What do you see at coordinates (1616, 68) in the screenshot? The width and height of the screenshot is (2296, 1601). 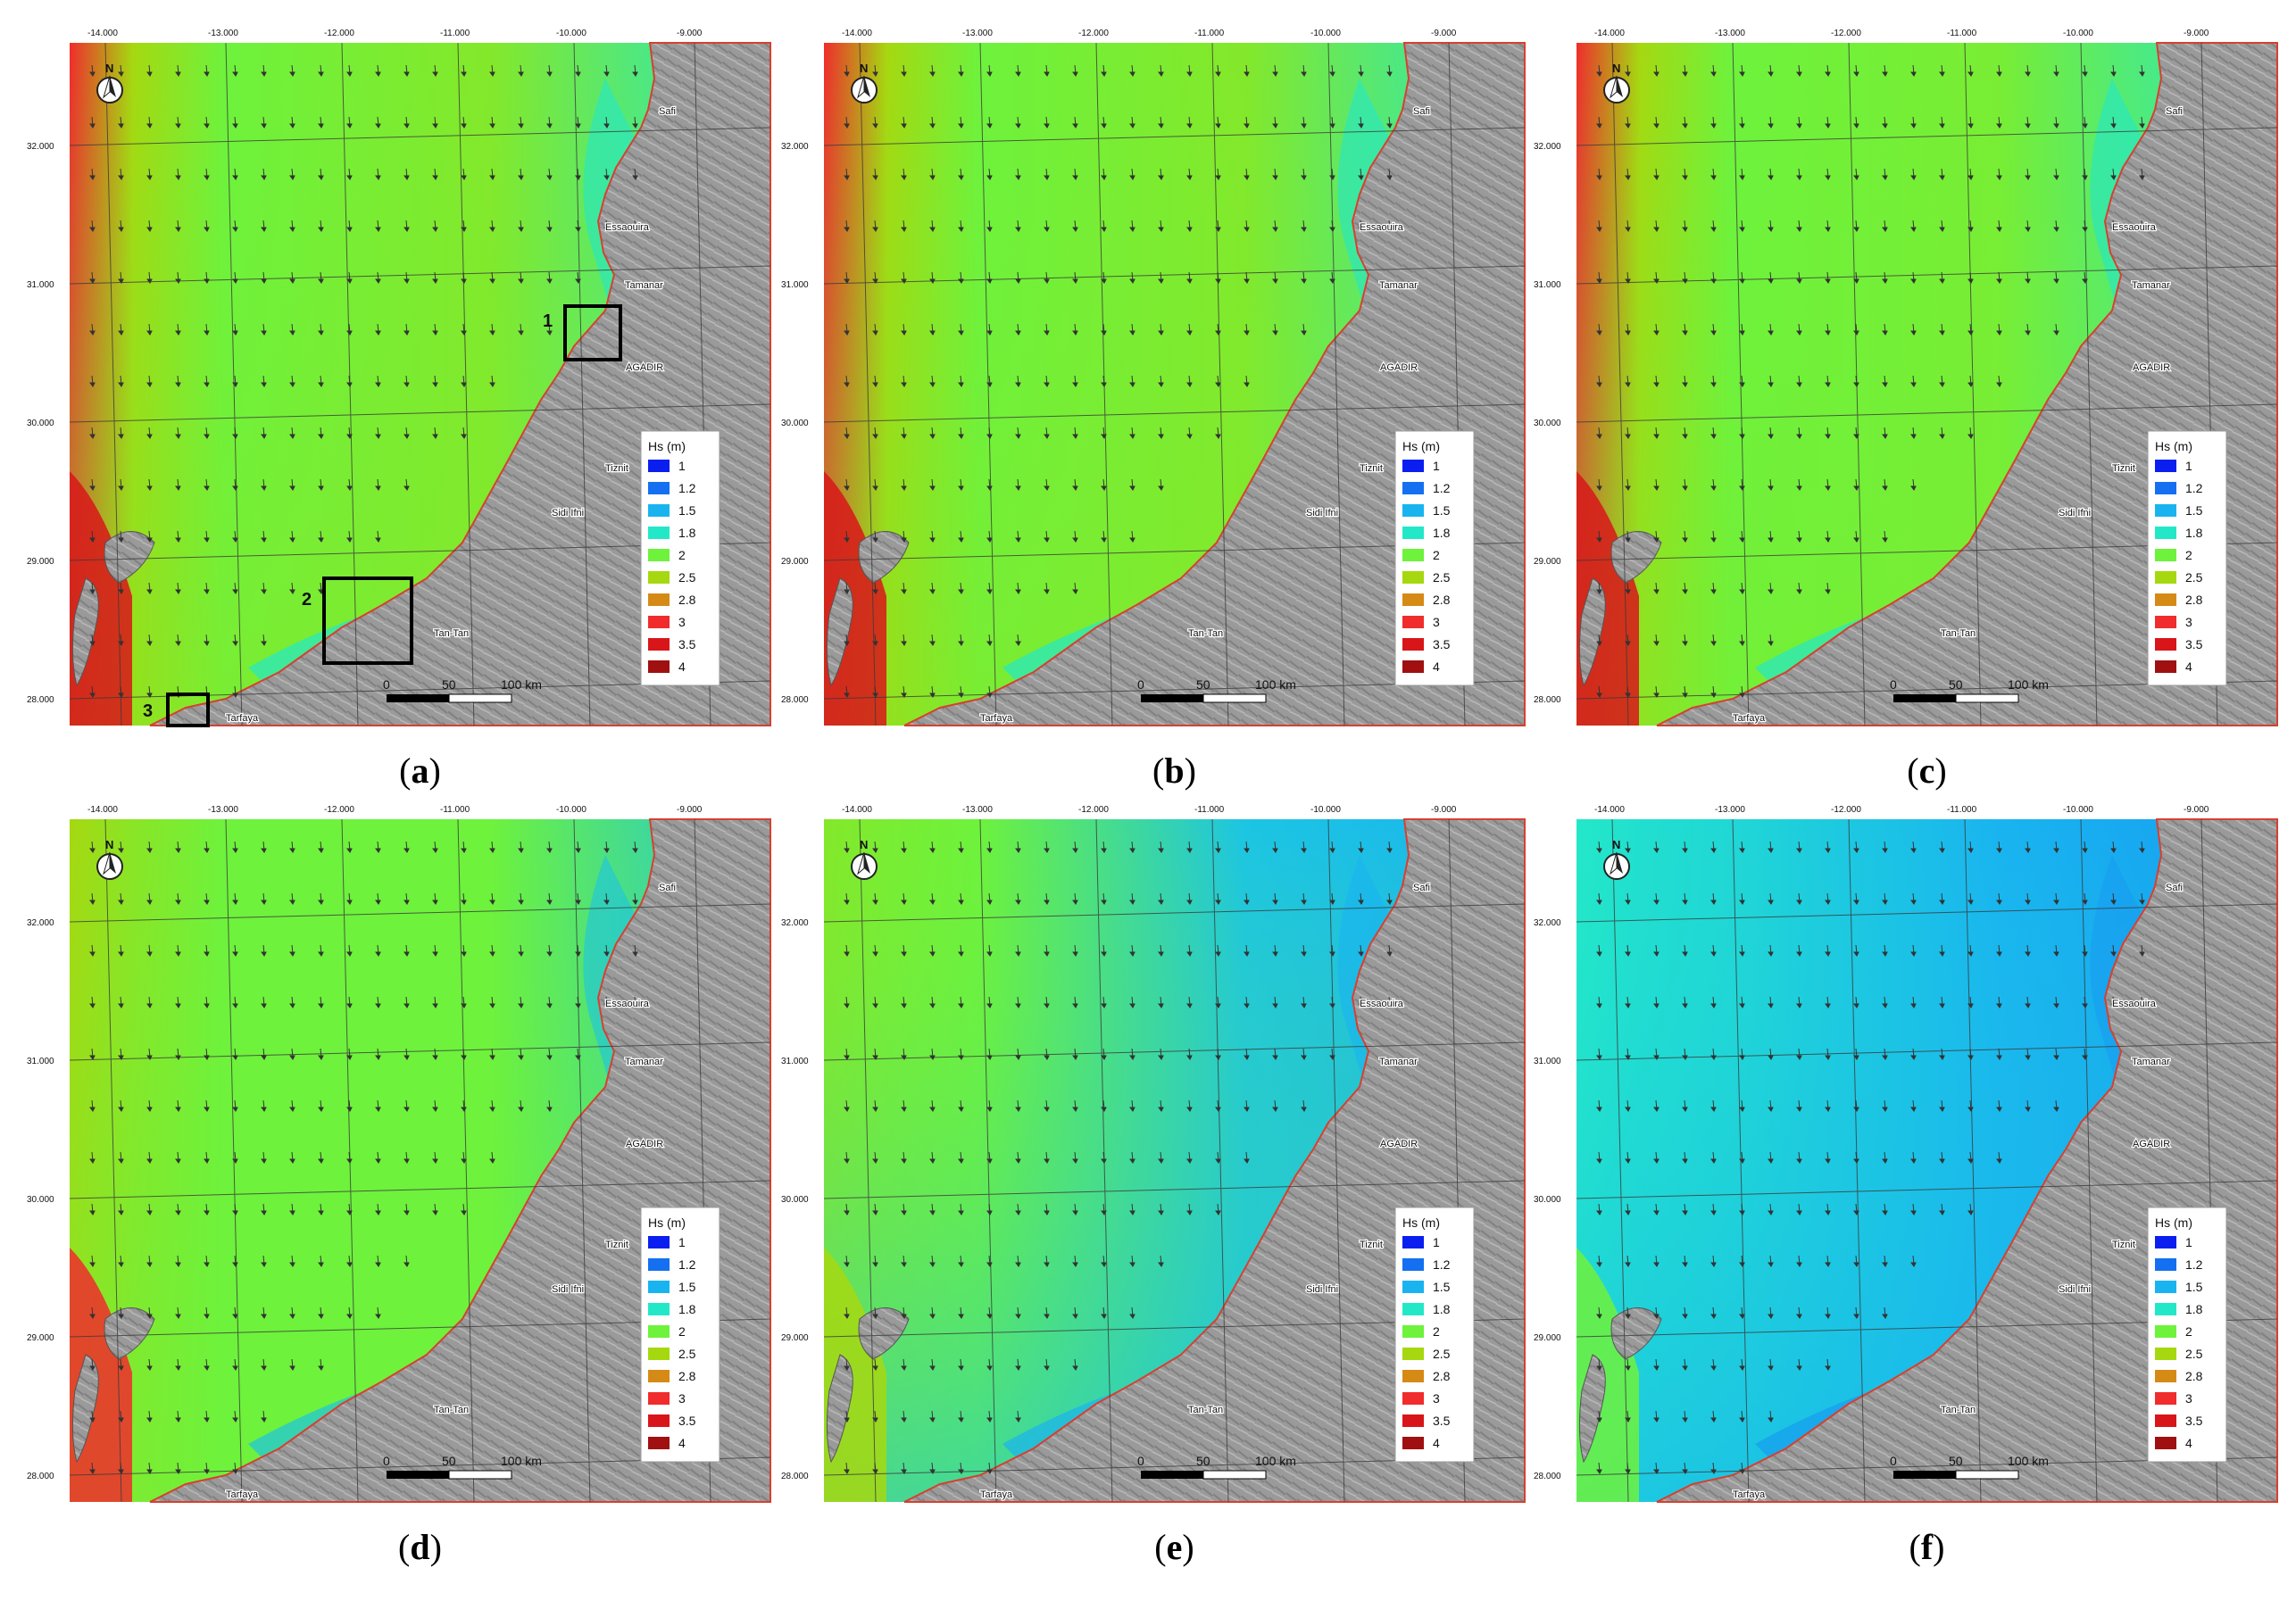 I see `north-label: N` at bounding box center [1616, 68].